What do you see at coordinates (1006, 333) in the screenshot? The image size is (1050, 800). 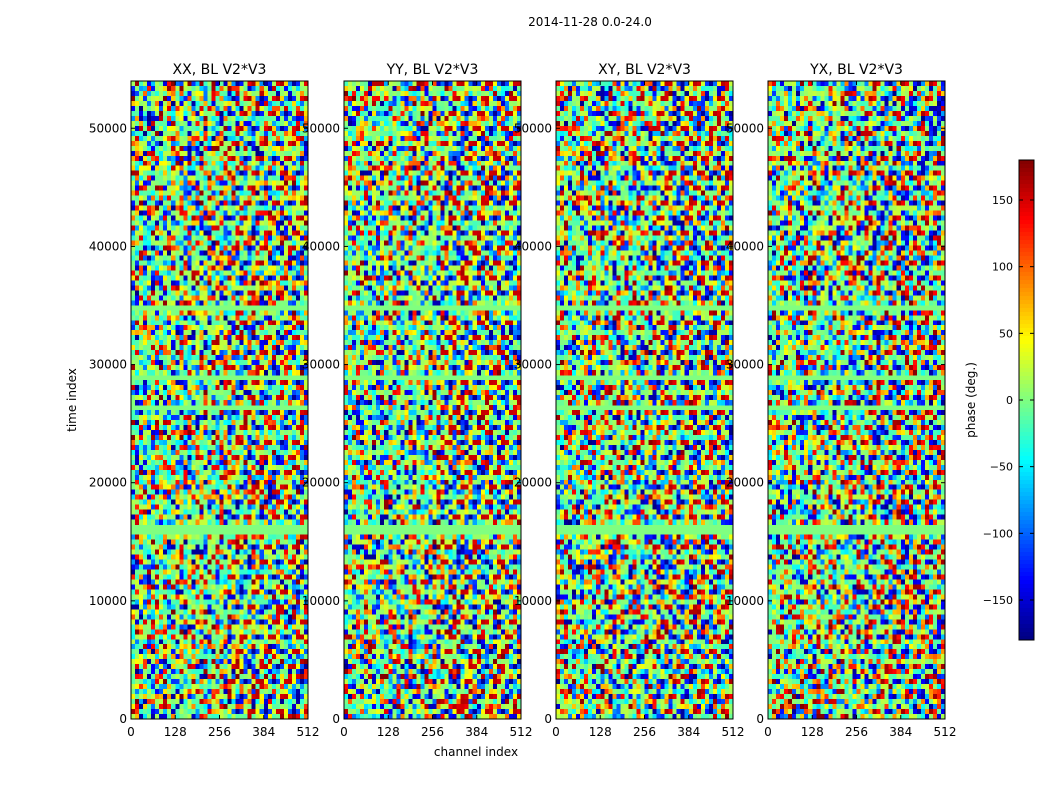 I see `colorbar-tick-label: 50` at bounding box center [1006, 333].